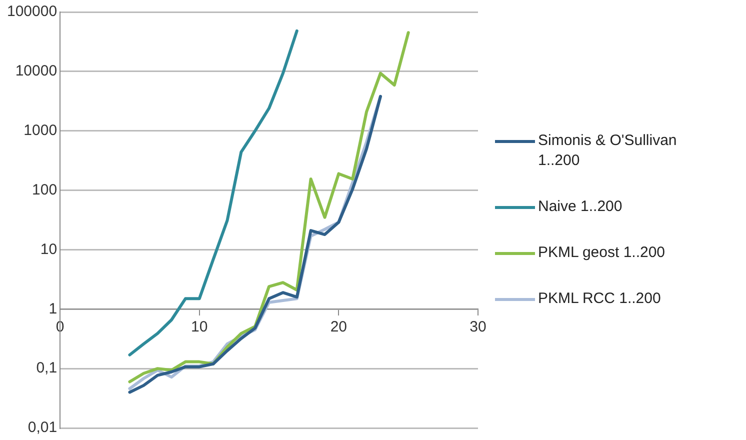 This screenshot has width=746, height=440. I want to click on y-tick-label: 100000, so click(32, 11).